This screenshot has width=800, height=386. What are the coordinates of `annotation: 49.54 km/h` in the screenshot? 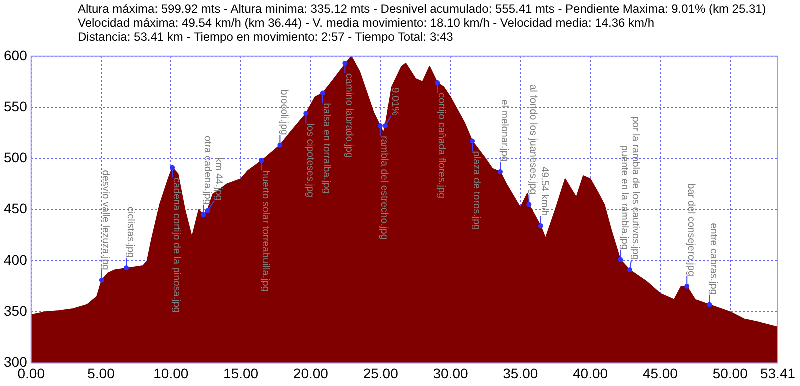 It's located at (544, 191).